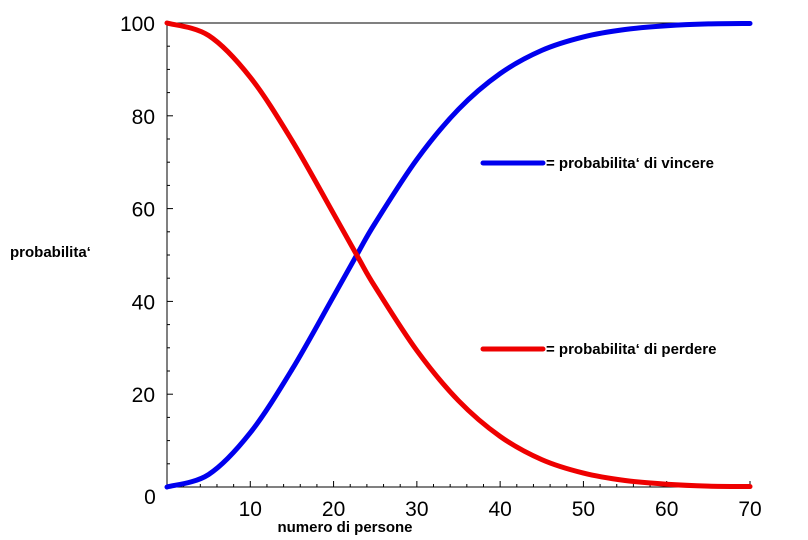 Image resolution: width=808 pixels, height=540 pixels. What do you see at coordinates (499, 509) in the screenshot?
I see `x-tick-label: 40` at bounding box center [499, 509].